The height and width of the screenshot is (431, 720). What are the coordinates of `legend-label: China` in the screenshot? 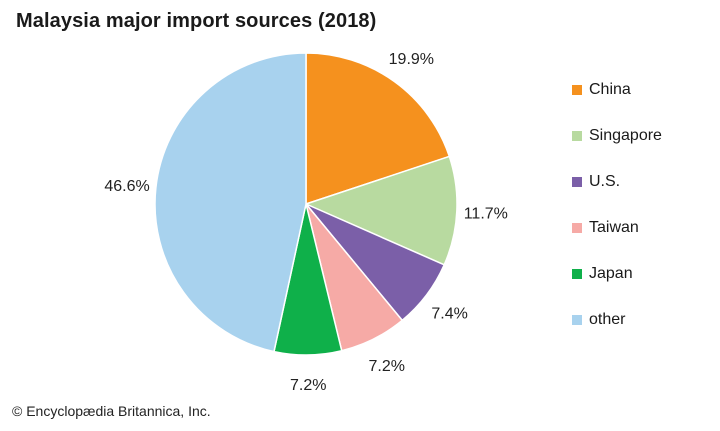 It's located at (610, 89).